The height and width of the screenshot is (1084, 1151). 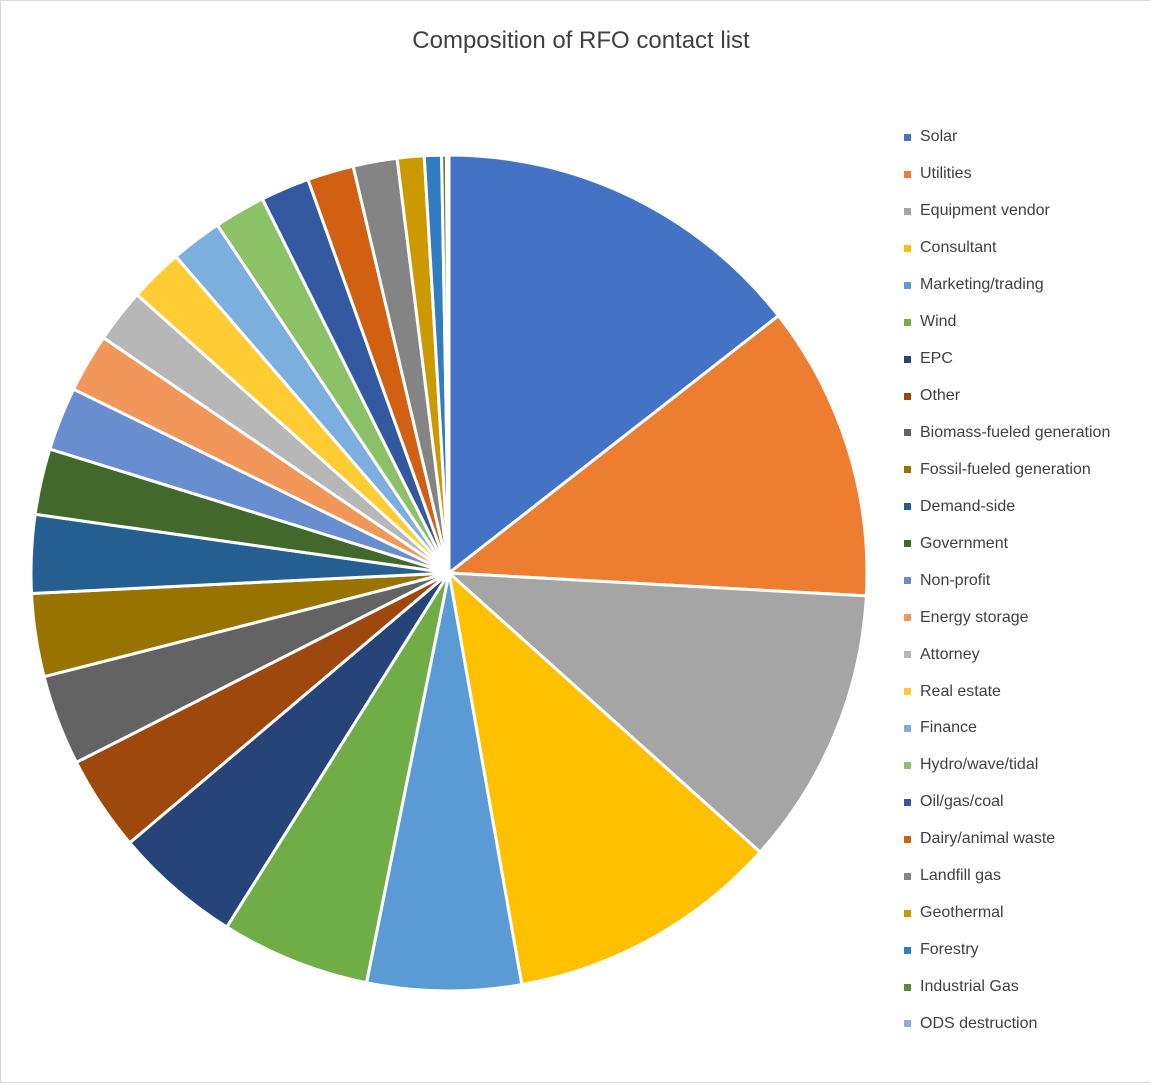 I want to click on legend-label: Dairy/animal waste, so click(x=988, y=839).